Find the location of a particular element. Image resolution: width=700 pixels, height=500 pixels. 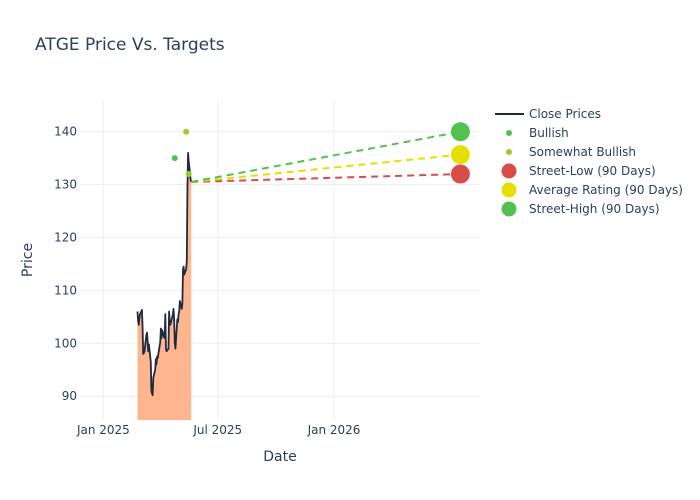

average-rating-projection-line is located at coordinates (326, 168).